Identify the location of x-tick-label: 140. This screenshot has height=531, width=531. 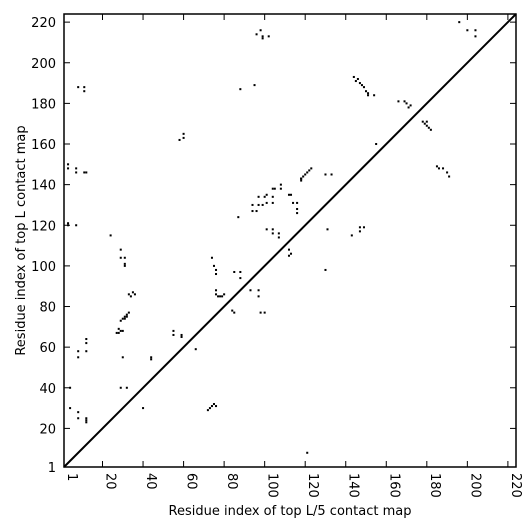
(353, 485).